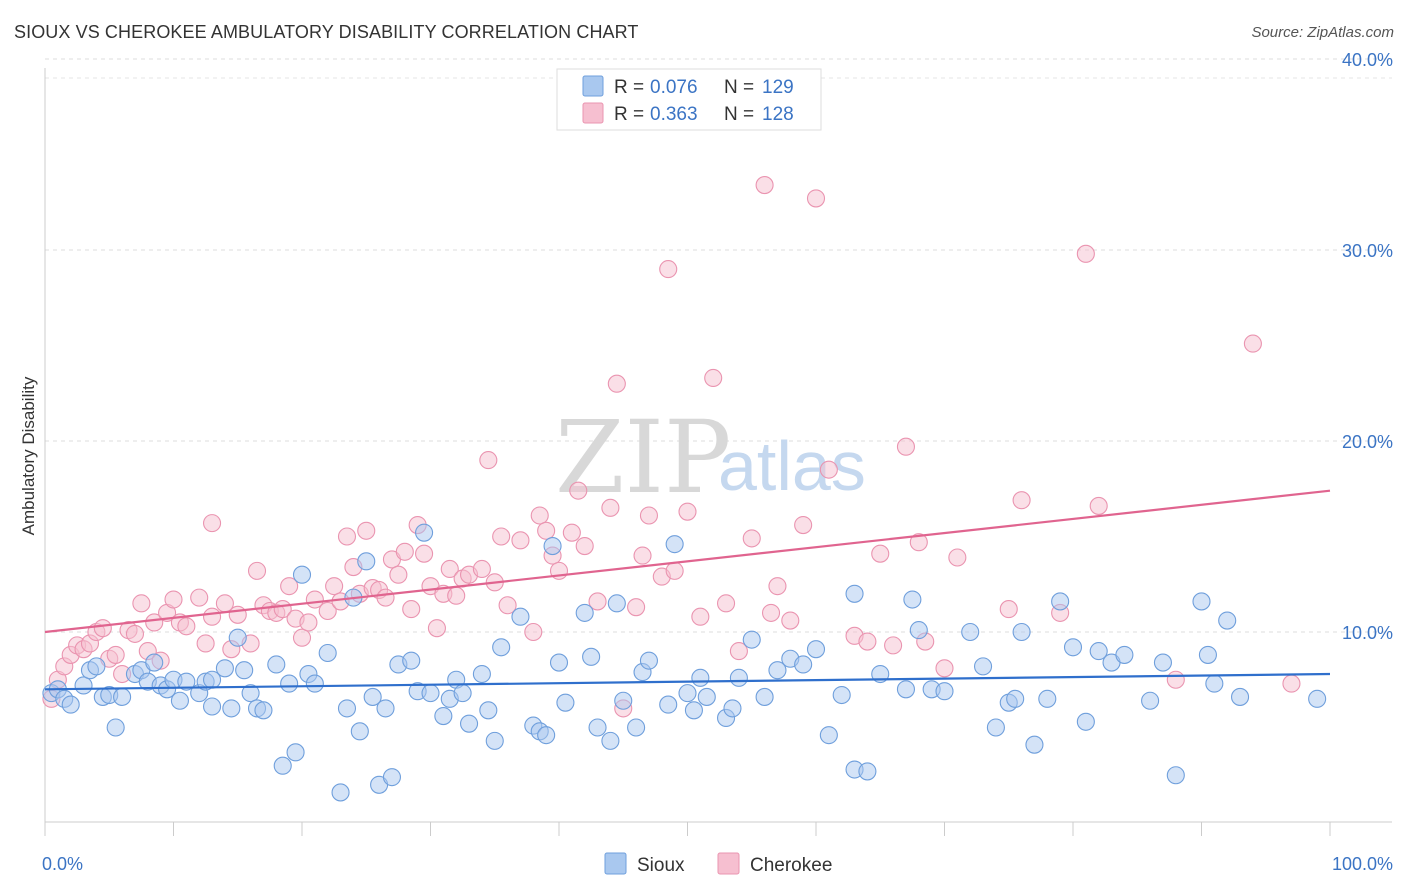  What do you see at coordinates (792, 466) in the screenshot?
I see `watermark-atlas: atlas` at bounding box center [792, 466].